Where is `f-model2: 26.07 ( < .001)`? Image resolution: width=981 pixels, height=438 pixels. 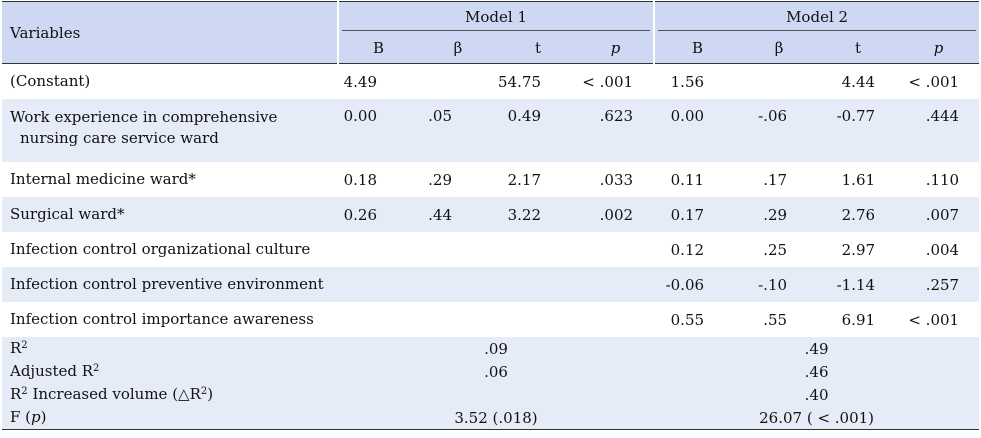 f-model2: 26.07 ( < .001) is located at coordinates (817, 418).